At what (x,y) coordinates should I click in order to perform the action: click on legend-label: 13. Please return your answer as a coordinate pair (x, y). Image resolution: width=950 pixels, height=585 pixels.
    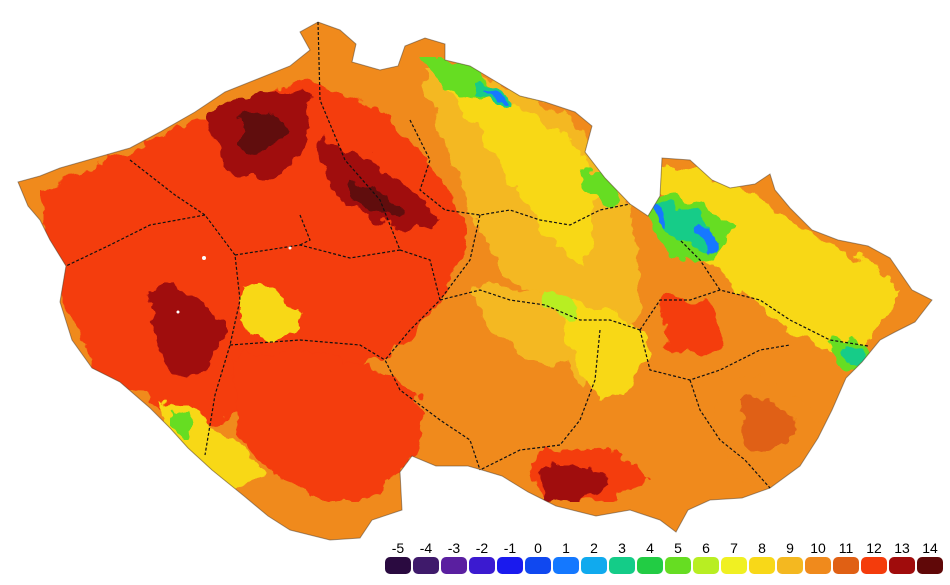
    Looking at the image, I should click on (902, 548).